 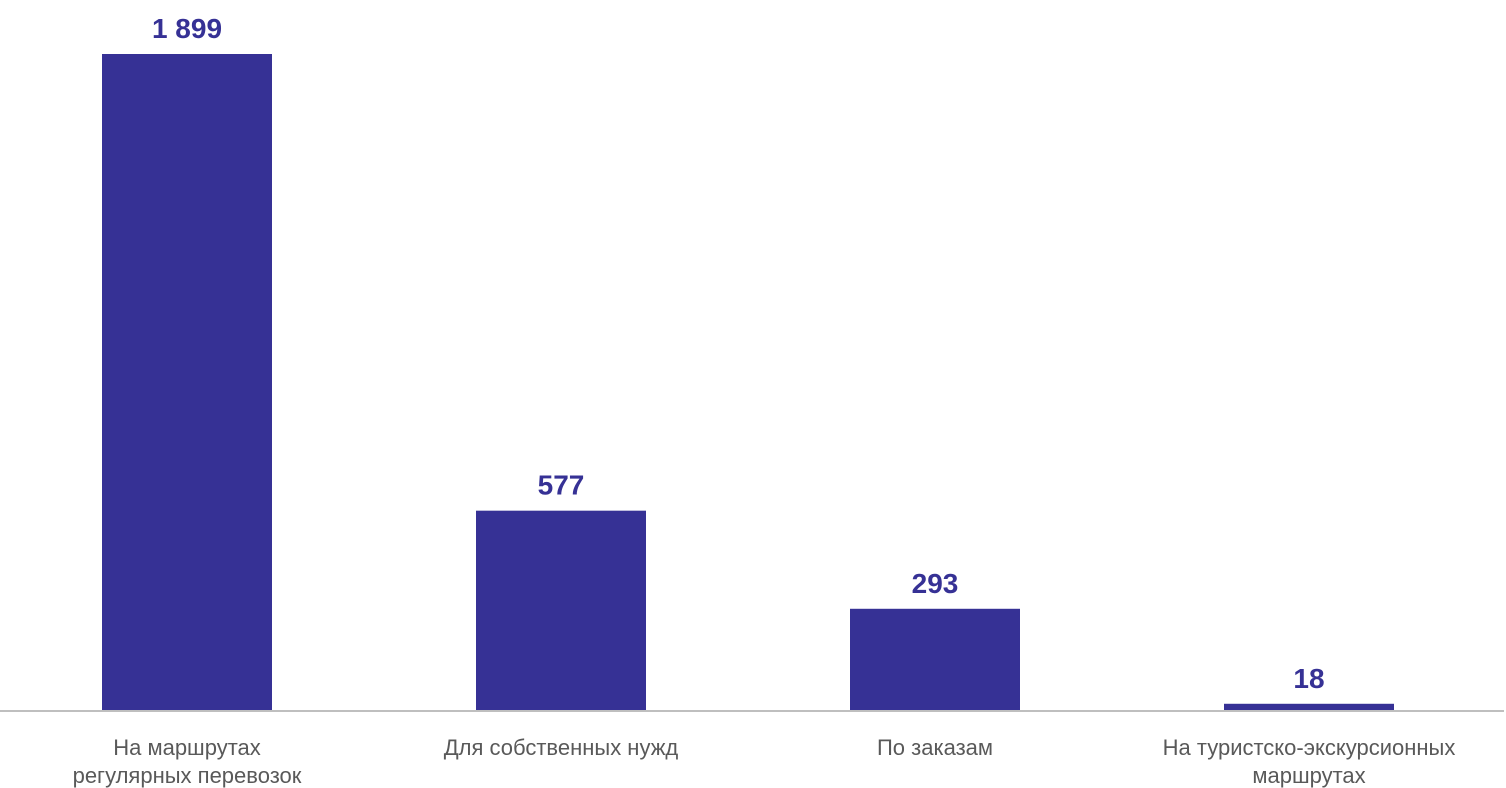 I want to click on category-label-3: На туристско-экскурсионных маршрутах, so click(x=1309, y=761).